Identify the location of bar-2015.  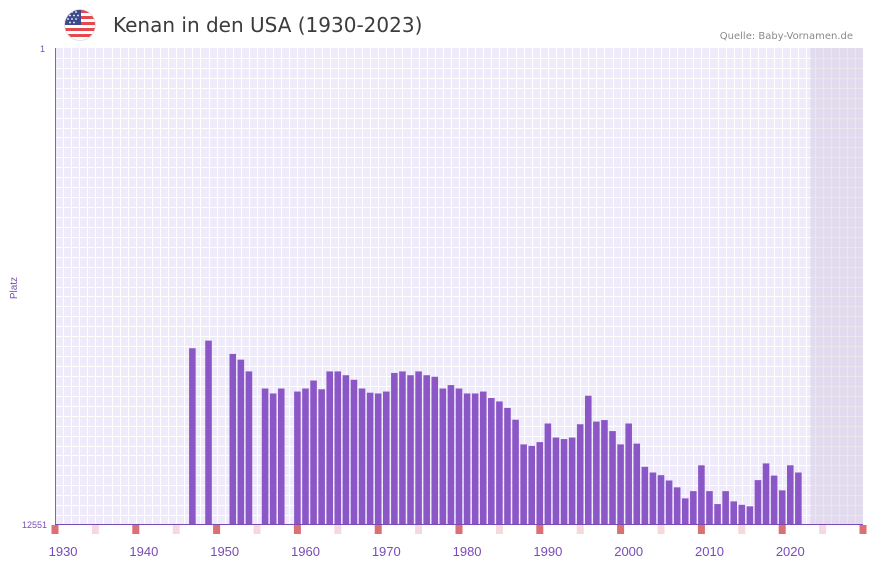
(750, 515).